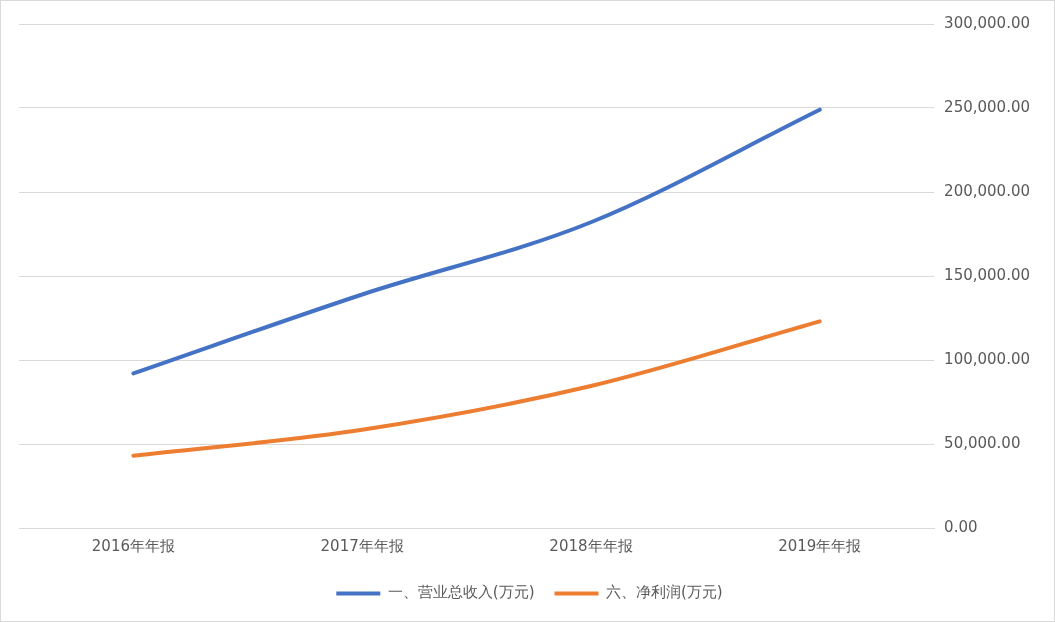  I want to click on y-tick-label: 0.00, so click(961, 526).